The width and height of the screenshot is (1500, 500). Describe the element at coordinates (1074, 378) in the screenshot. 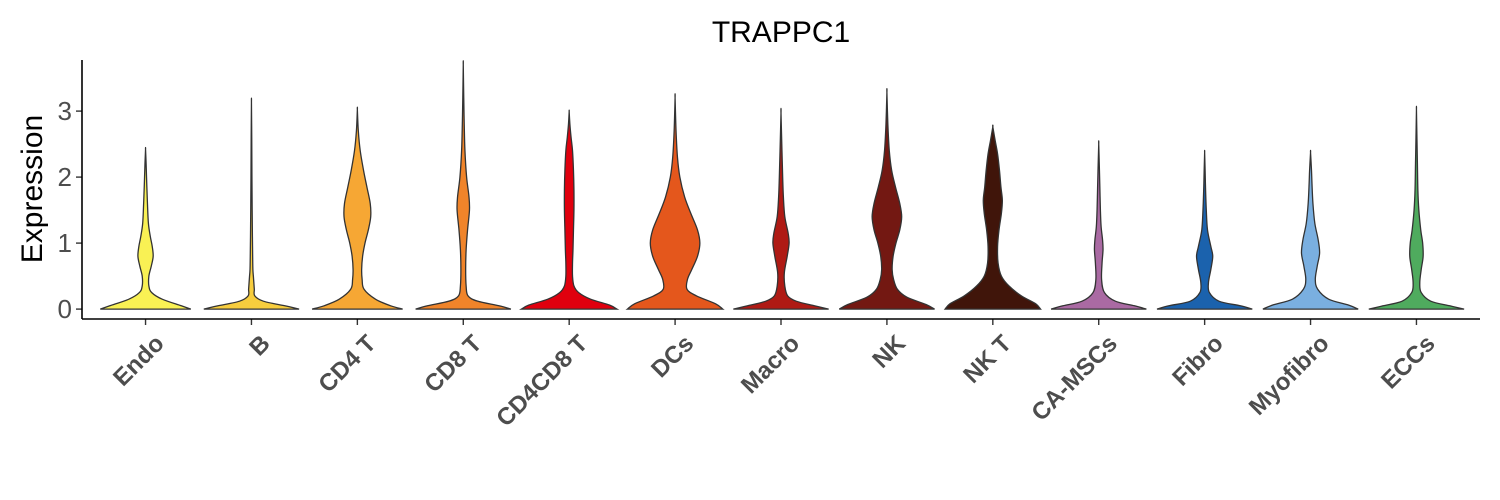

I see `x-tick-label: CA-MSCs` at that location.